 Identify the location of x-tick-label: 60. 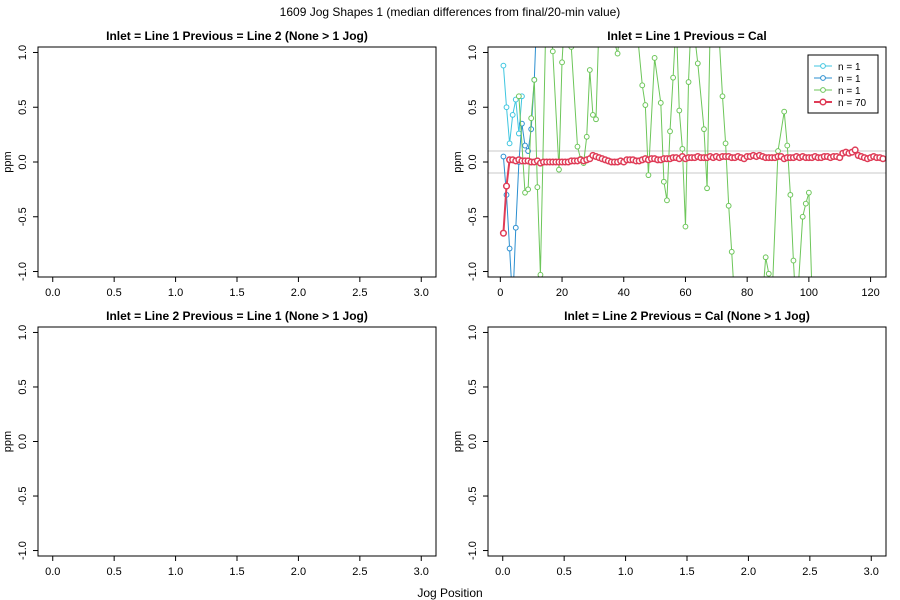
(685, 293).